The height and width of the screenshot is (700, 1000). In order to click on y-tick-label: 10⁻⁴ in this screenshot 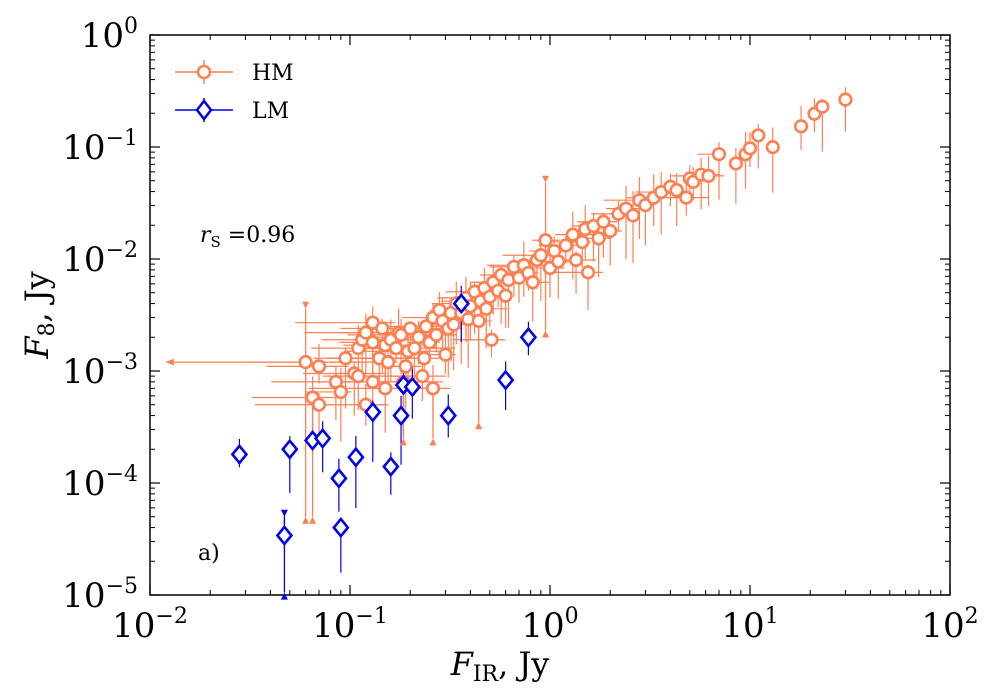, I will do `click(100, 483)`.